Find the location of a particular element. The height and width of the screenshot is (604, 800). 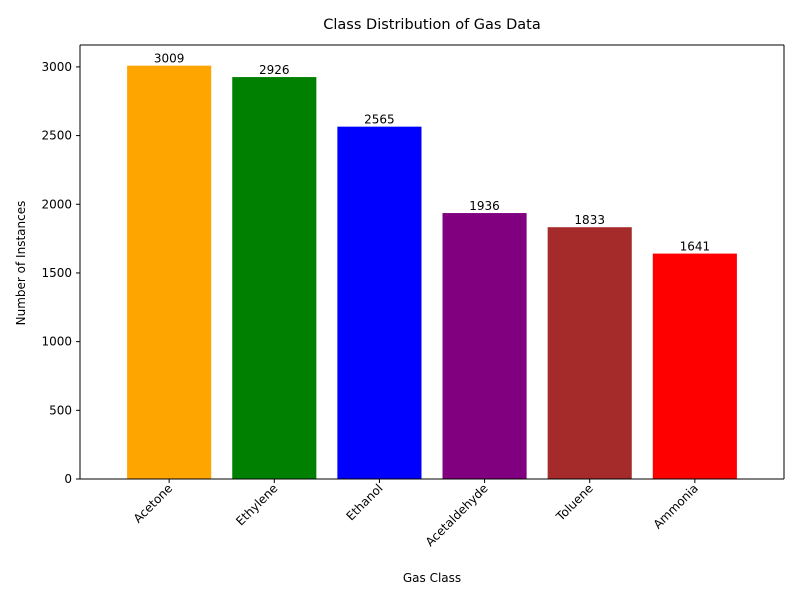

bar-acetaldehyde is located at coordinates (484, 346).